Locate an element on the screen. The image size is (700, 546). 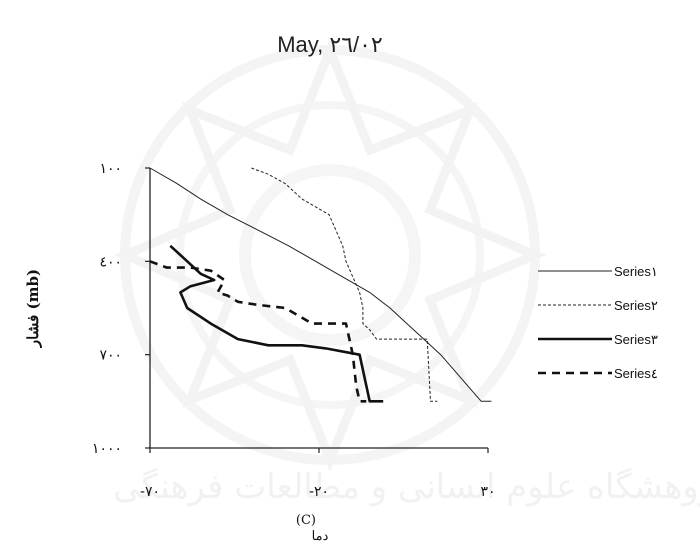
legend-label-series-3: Series٣ is located at coordinates (636, 339).